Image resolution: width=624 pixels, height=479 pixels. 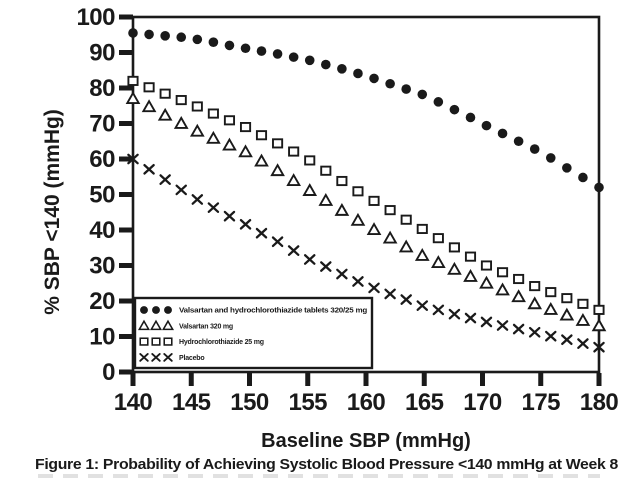 I want to click on legend-label: Hydrochlorothiazide 25 mg, so click(x=221, y=342).